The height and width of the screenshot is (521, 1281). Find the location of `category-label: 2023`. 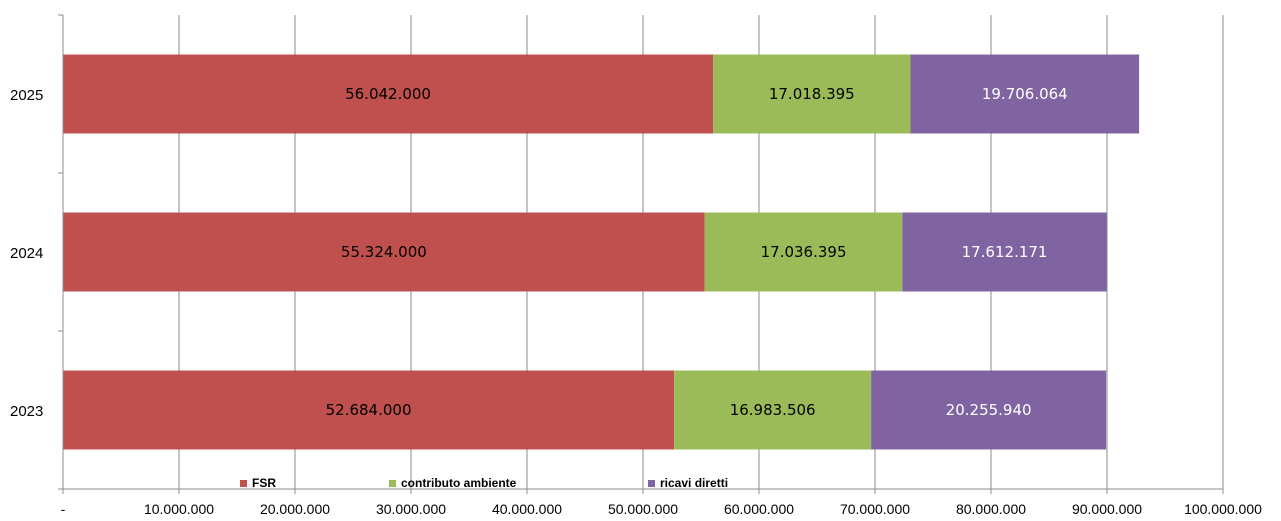

category-label: 2023 is located at coordinates (26, 411).